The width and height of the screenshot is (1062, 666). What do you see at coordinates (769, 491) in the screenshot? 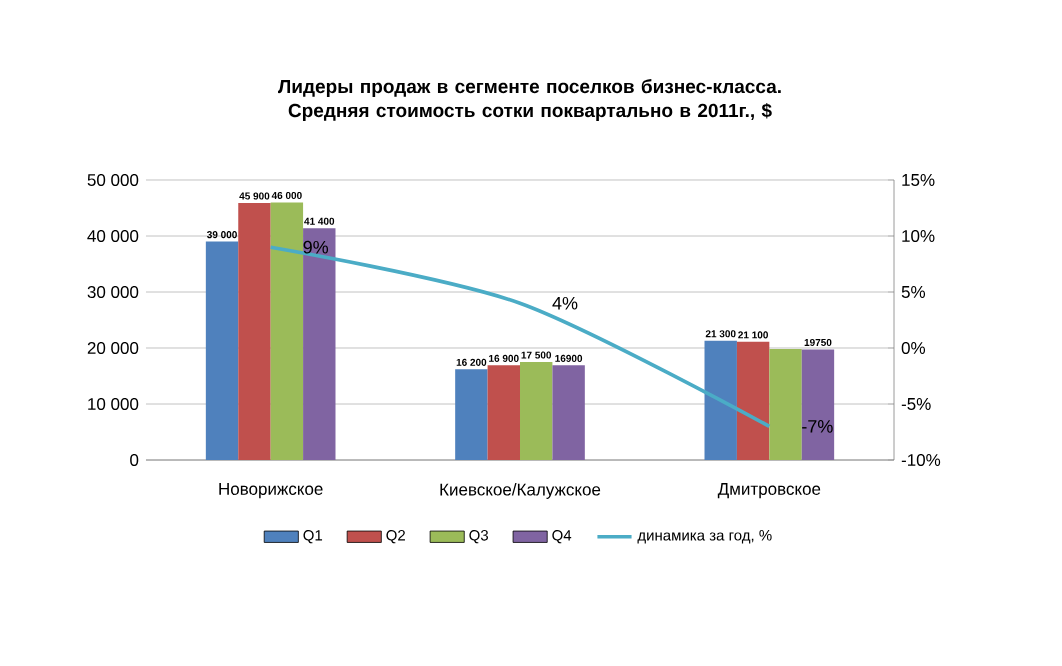
I see `x-tick-label: Дмитровское` at bounding box center [769, 491].